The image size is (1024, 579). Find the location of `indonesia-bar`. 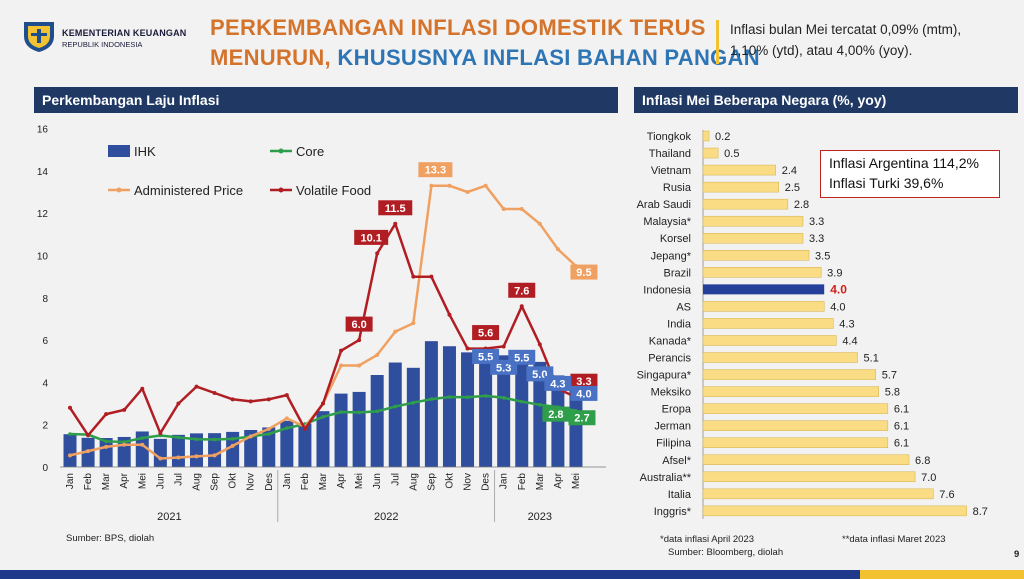

indonesia-bar is located at coordinates (764, 289).